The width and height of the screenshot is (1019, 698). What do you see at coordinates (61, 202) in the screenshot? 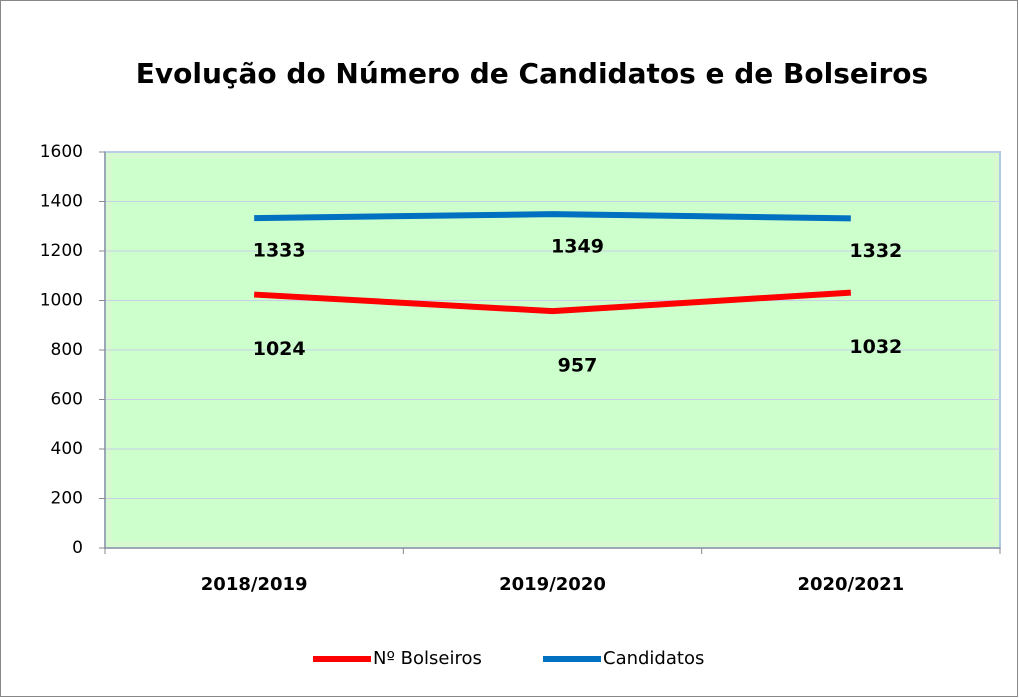
I see `y-tick-label: 1400` at bounding box center [61, 202].